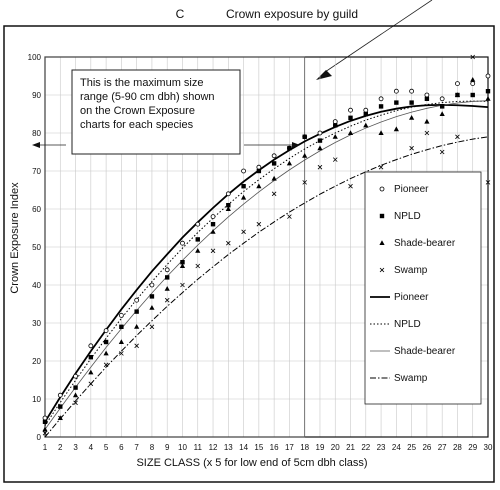  Describe the element at coordinates (121, 447) in the screenshot. I see `x-tick-label: 6` at that location.